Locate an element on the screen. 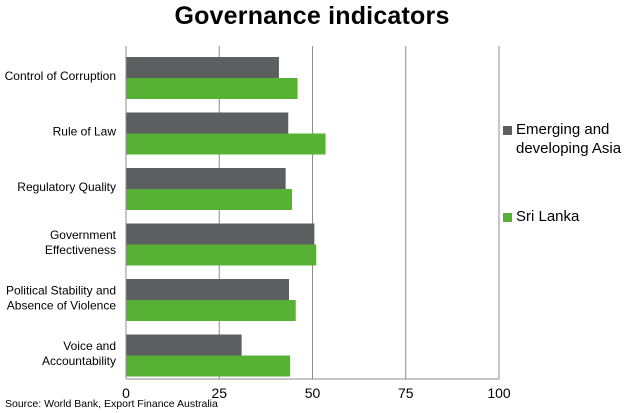 The width and height of the screenshot is (624, 413). x-tick-label: 0 is located at coordinates (126, 393).